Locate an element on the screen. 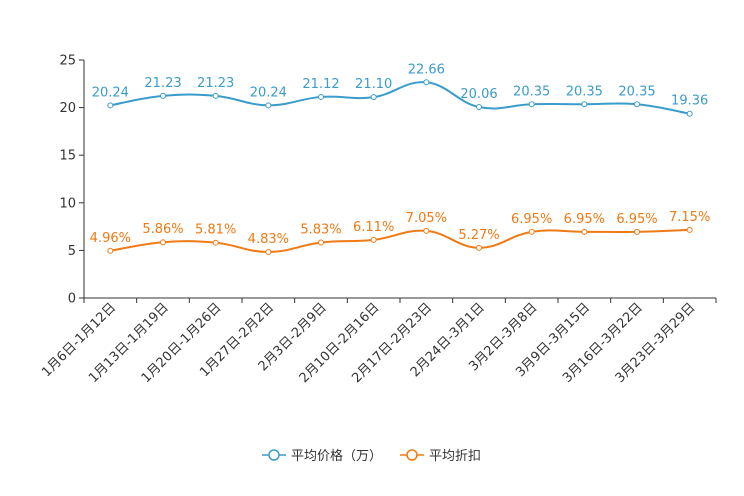  y-tick-label: 10 is located at coordinates (67, 203).